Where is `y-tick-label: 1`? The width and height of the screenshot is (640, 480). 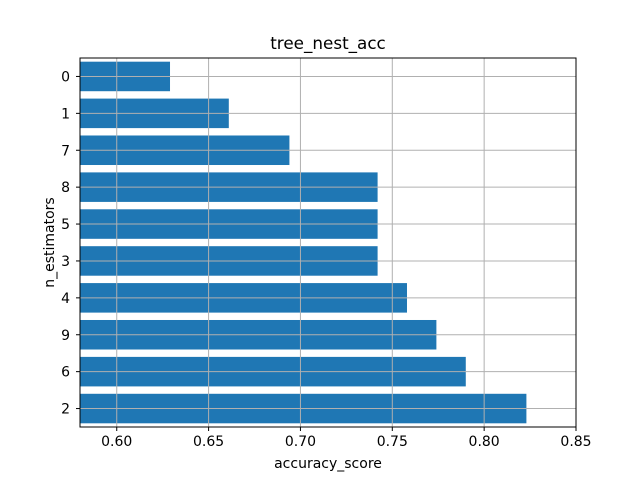 y-tick-label: 1 is located at coordinates (65, 114).